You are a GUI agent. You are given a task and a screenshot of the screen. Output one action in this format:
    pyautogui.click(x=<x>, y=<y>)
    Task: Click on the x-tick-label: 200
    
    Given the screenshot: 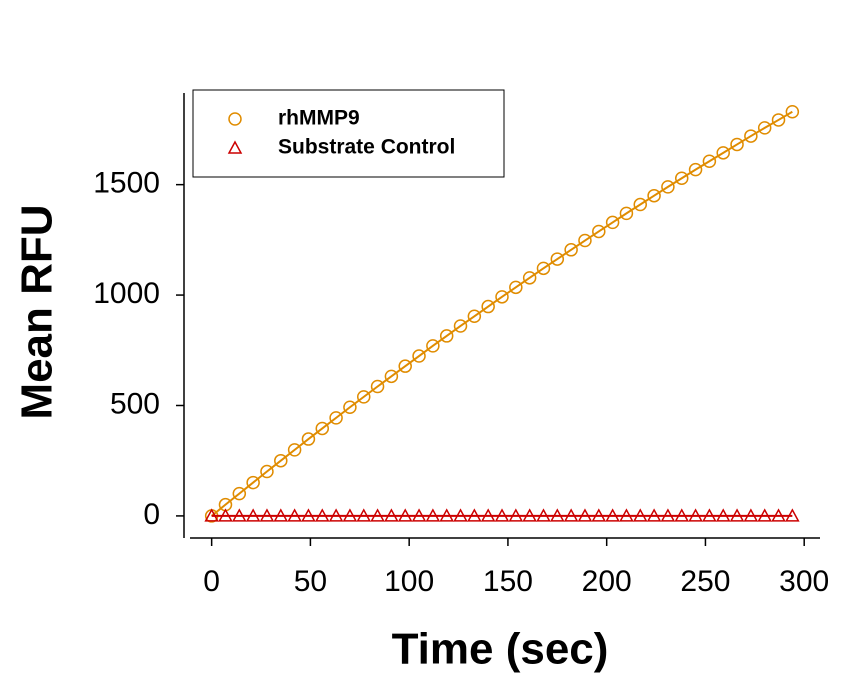 What is the action you would take?
    pyautogui.click(x=607, y=581)
    